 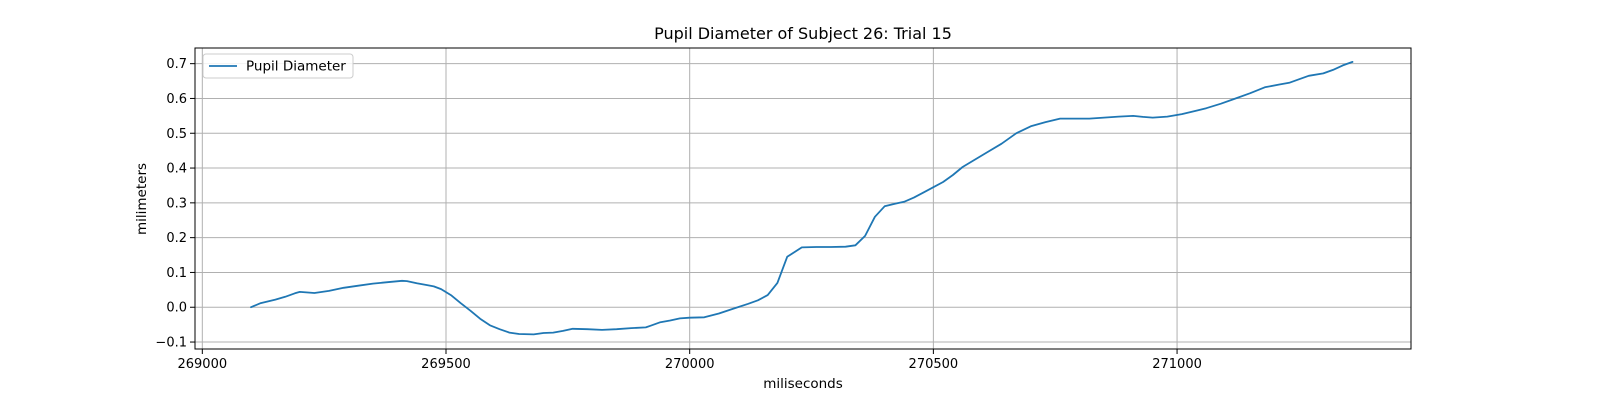 What do you see at coordinates (142, 199) in the screenshot?
I see `y-axis-label: milimeters` at bounding box center [142, 199].